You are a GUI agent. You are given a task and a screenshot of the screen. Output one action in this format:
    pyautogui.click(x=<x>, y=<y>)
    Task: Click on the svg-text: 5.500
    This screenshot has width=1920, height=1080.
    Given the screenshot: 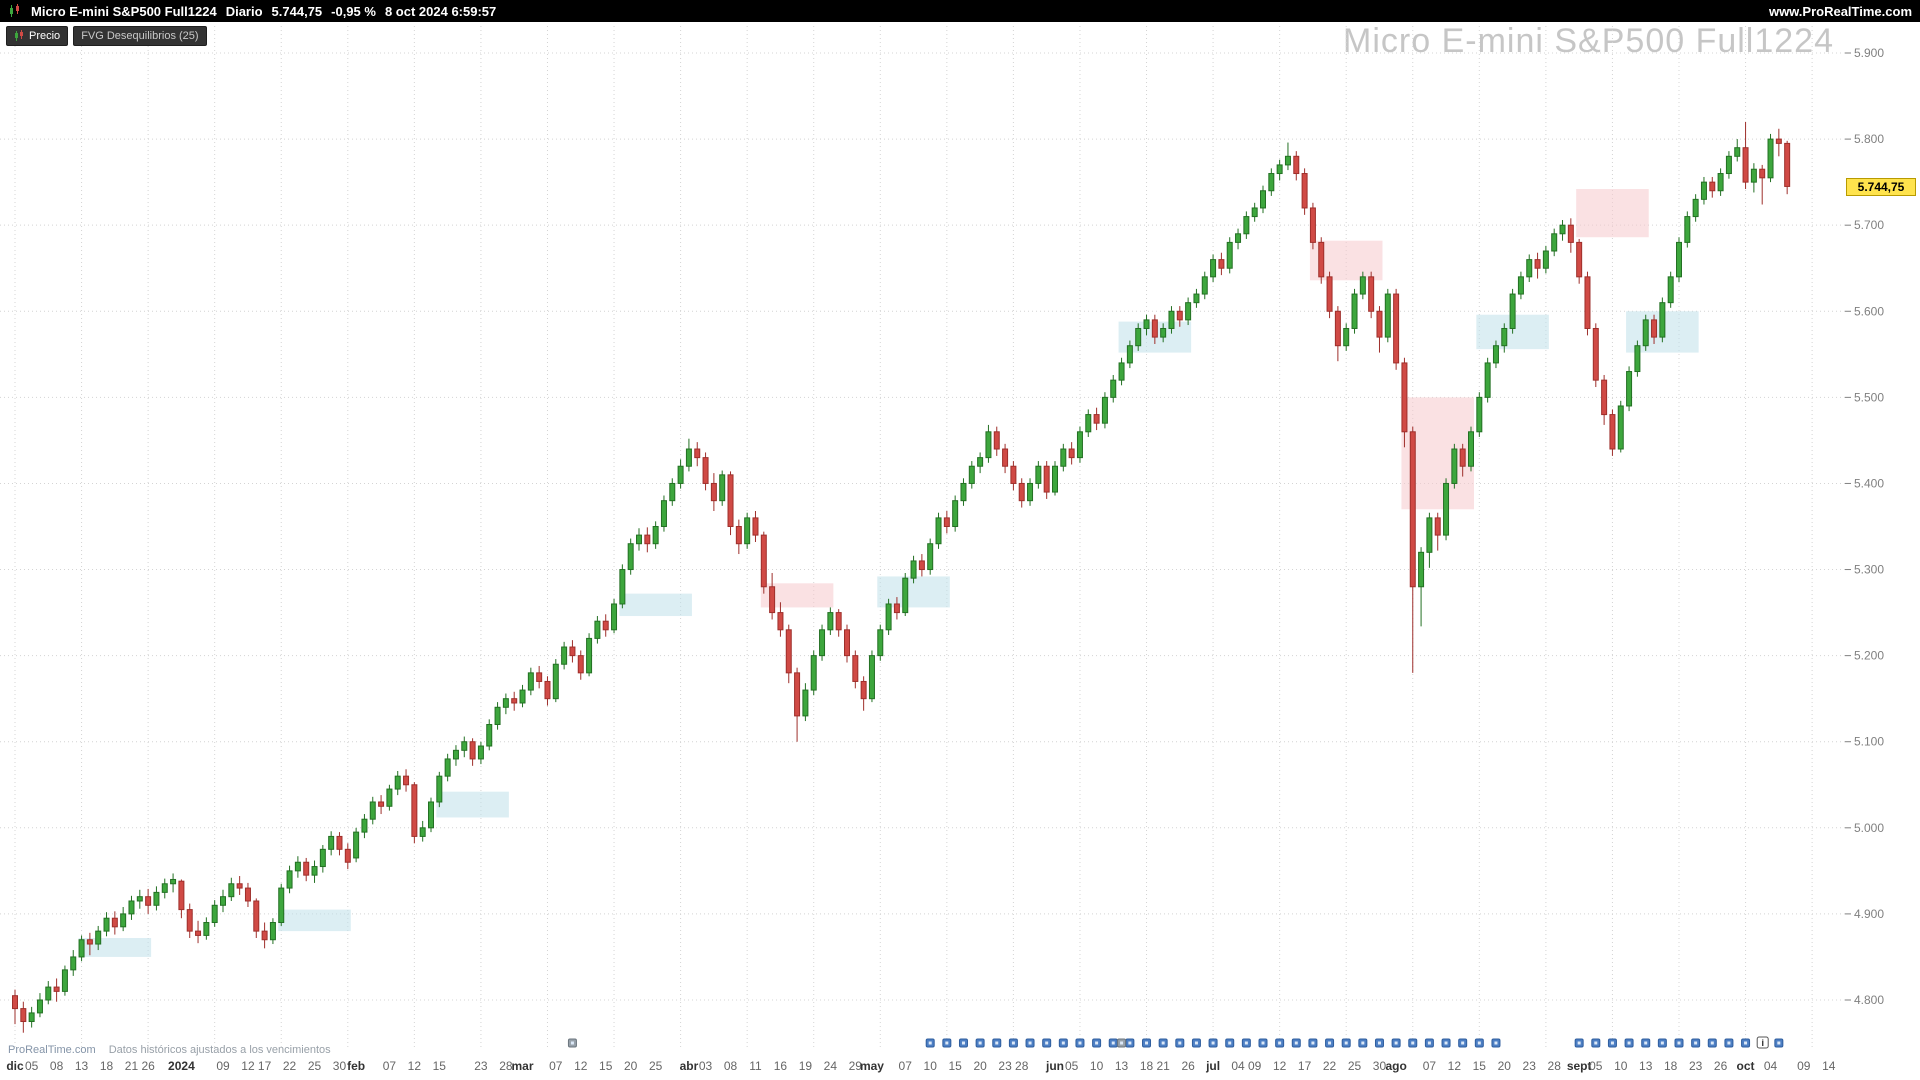 What is the action you would take?
    pyautogui.click(x=1869, y=397)
    